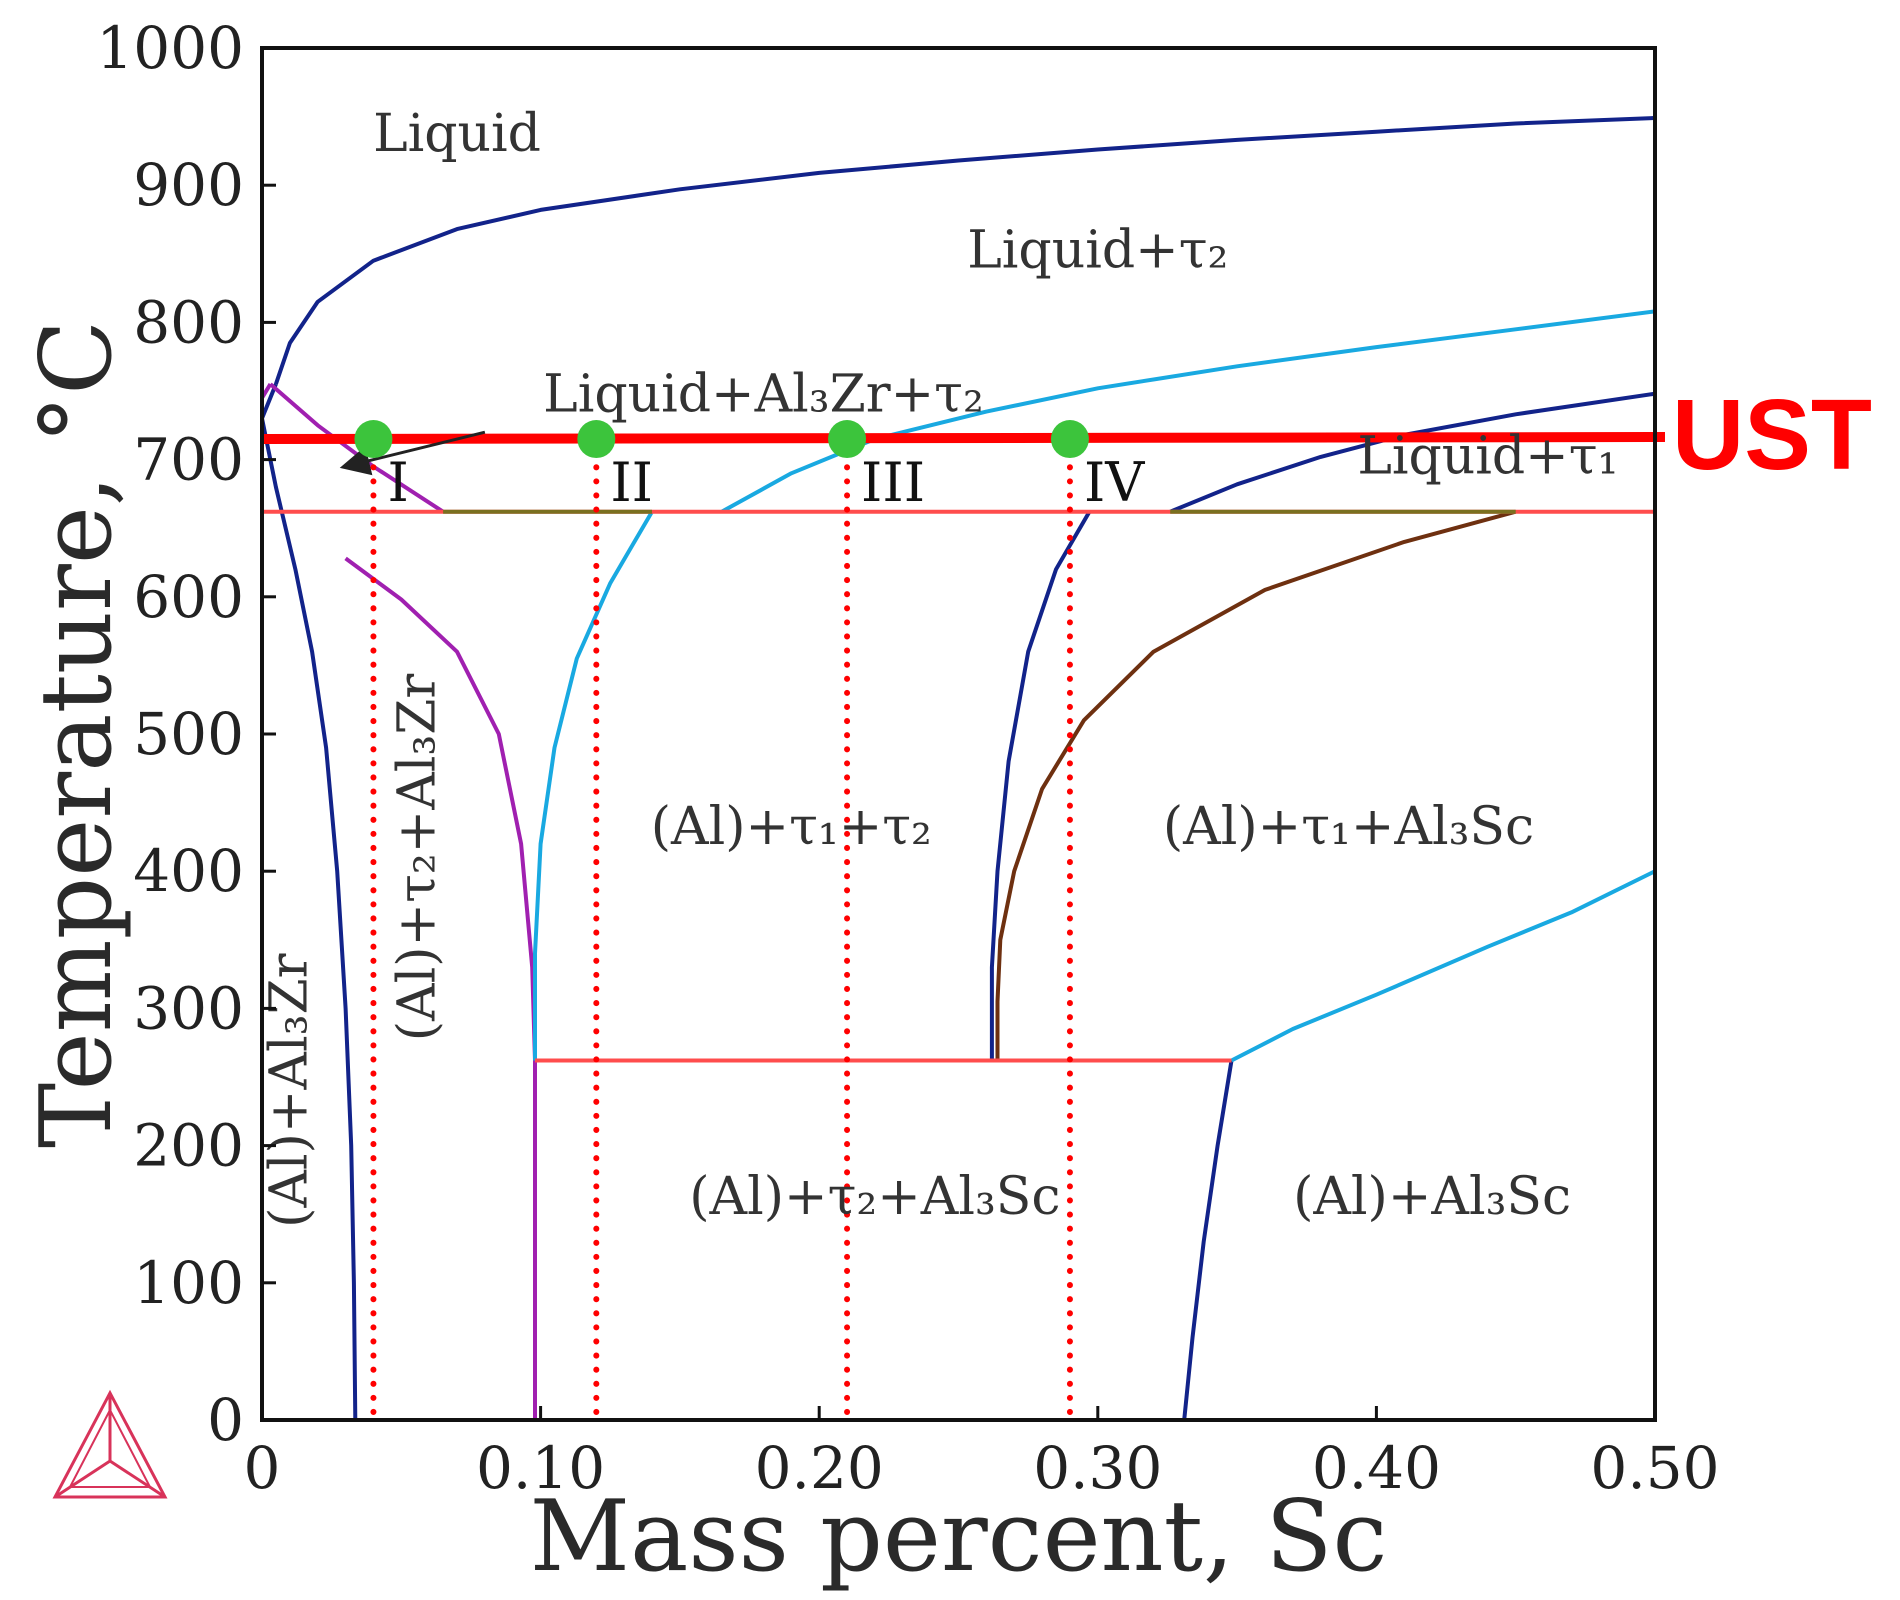  Describe the element at coordinates (1487, 456) in the screenshot. I see `region-label-3: Liquid+τ₁` at that location.